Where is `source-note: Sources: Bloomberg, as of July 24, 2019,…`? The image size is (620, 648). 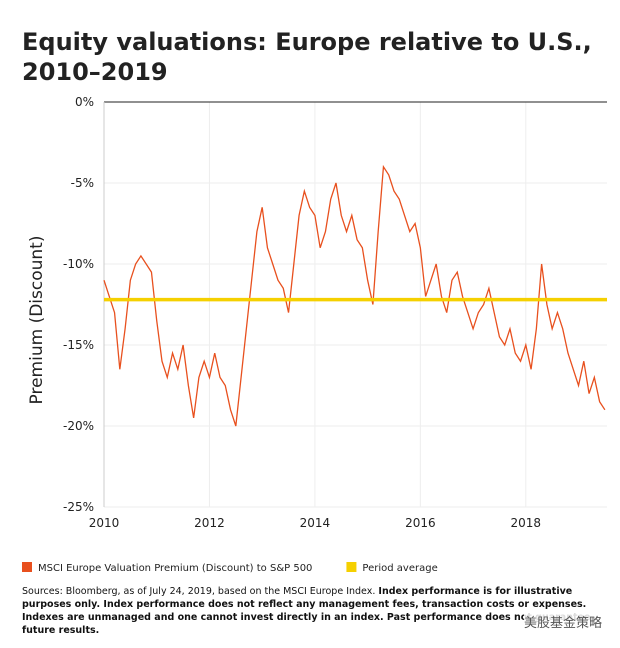 source-note: Sources: Bloomberg, as of July 24, 2019,… is located at coordinates (314, 611).